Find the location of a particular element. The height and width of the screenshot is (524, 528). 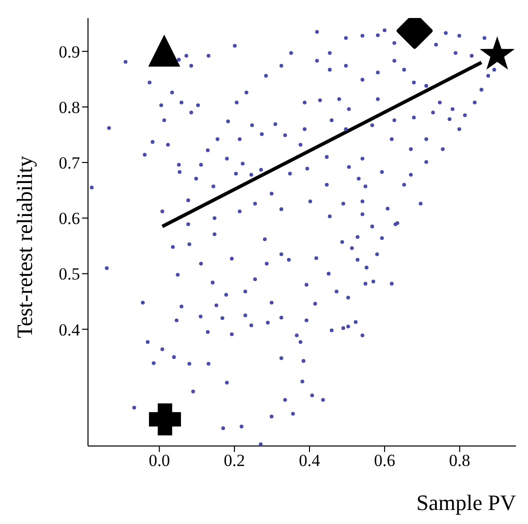

x-tick-label: 0.2 is located at coordinates (235, 460).